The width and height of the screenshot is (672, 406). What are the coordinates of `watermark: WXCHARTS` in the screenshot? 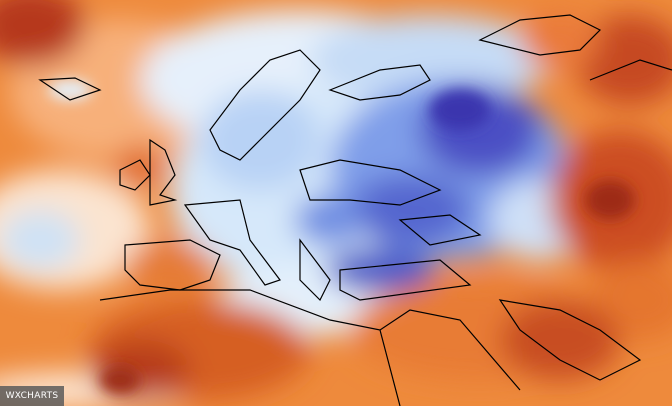 It's located at (32, 396).